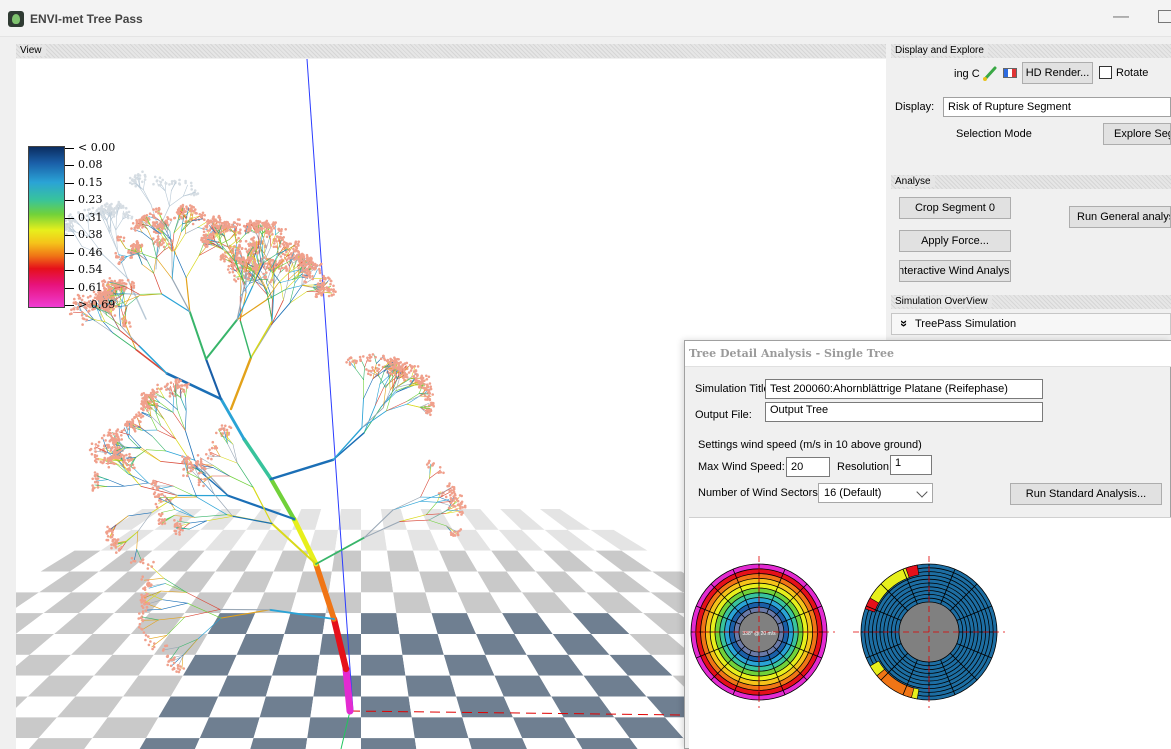 Image resolution: width=1171 pixels, height=749 pixels. Describe the element at coordinates (90, 148) in the screenshot. I see `legend-label-0: < 0.00` at that location.